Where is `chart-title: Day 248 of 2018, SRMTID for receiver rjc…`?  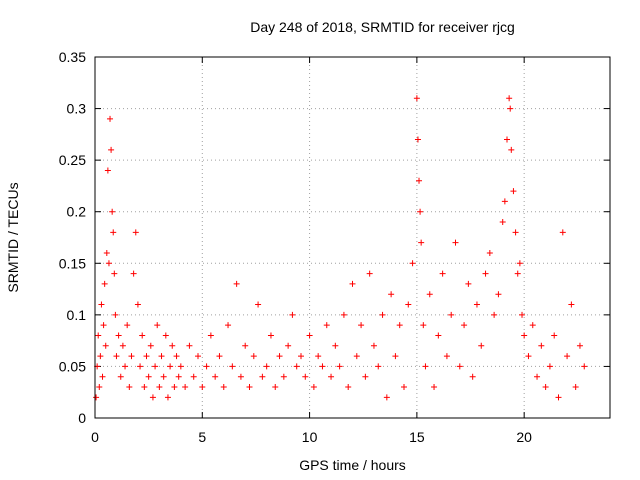 chart-title: Day 248 of 2018, SRMTID for receiver rjc… is located at coordinates (382, 27).